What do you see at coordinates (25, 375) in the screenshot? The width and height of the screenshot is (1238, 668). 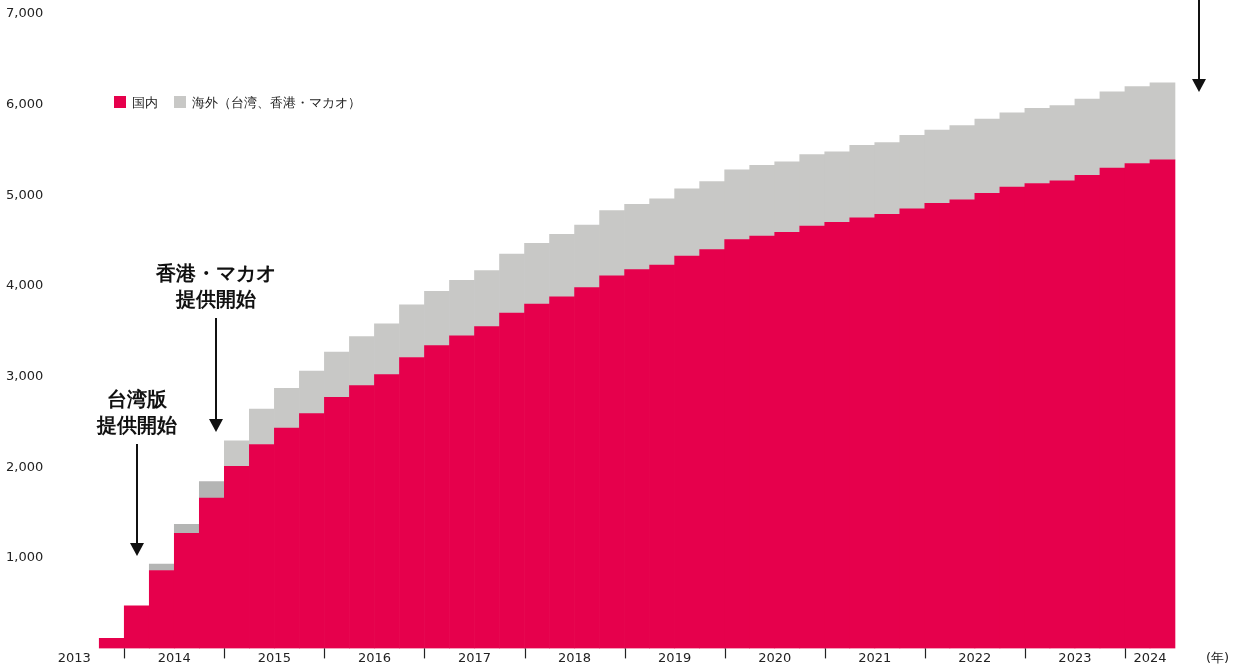 I see `y-tick-label: 3,000` at bounding box center [25, 375].